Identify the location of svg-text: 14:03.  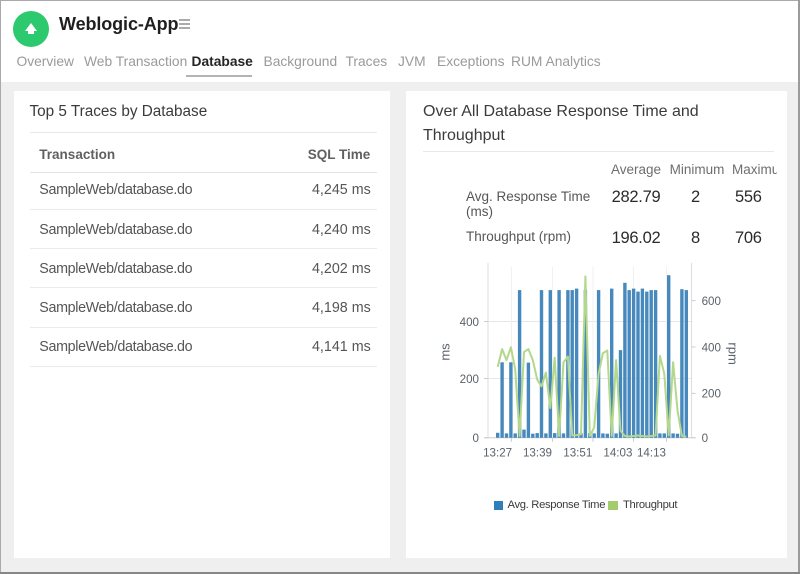
(617, 453).